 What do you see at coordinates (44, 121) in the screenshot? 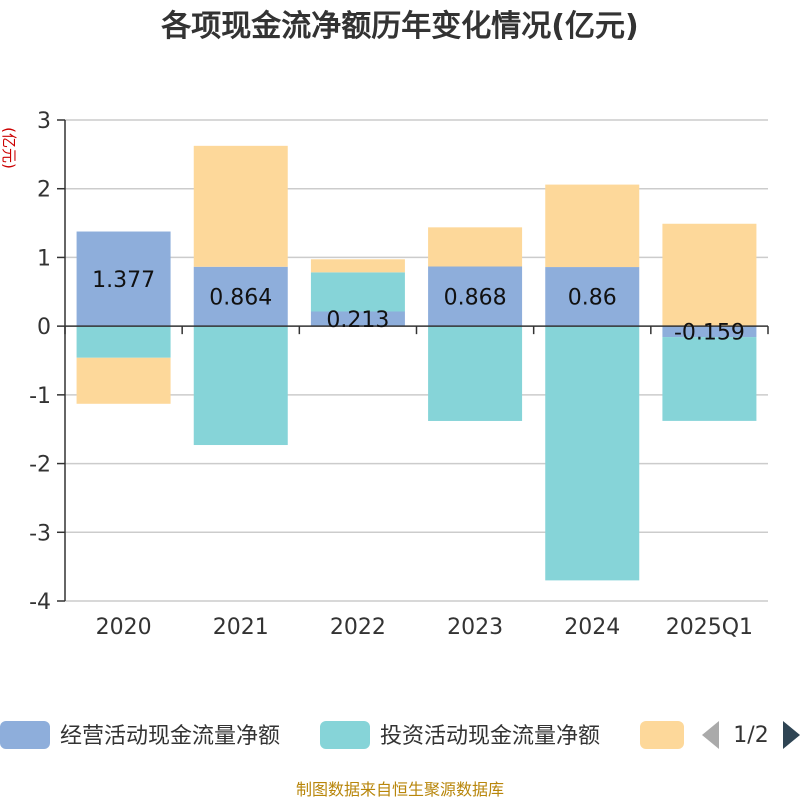
I see `y-tick-label: 3` at bounding box center [44, 121].